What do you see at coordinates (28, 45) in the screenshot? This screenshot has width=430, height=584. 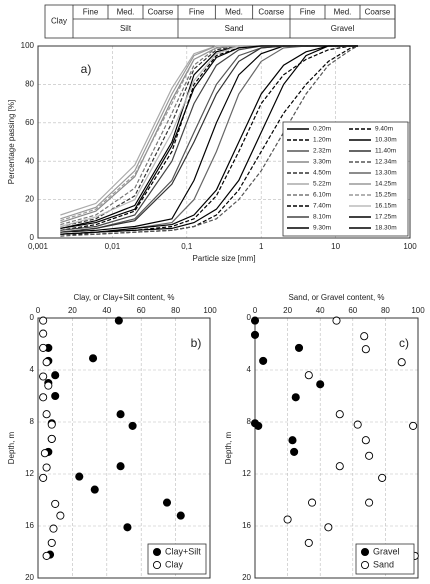 I see `y-tick-label: 100` at bounding box center [28, 45].